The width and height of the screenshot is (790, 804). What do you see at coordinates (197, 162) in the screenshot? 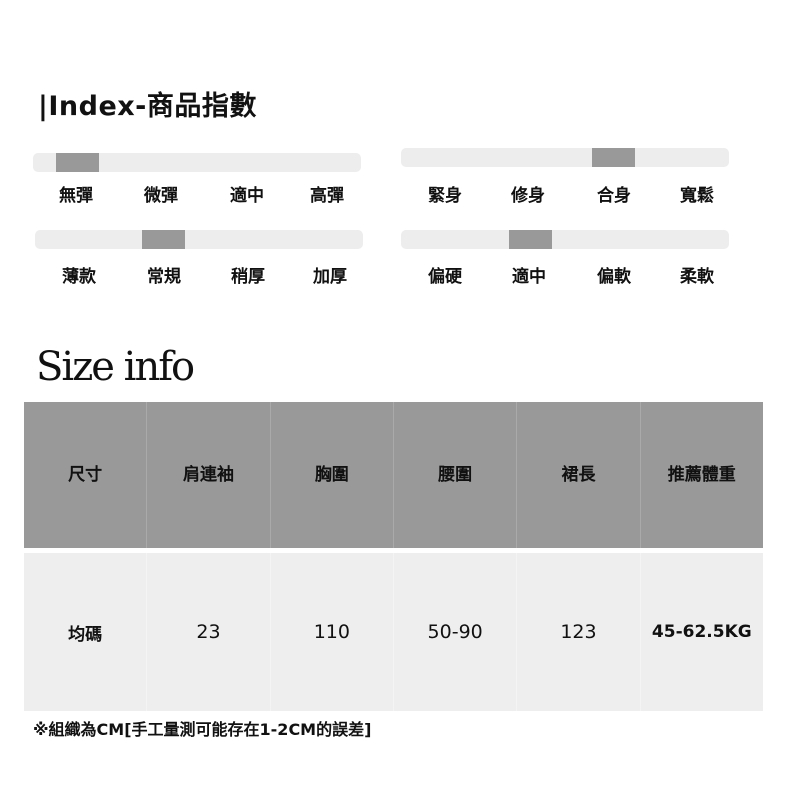
I see `elasticity-slider` at bounding box center [197, 162].